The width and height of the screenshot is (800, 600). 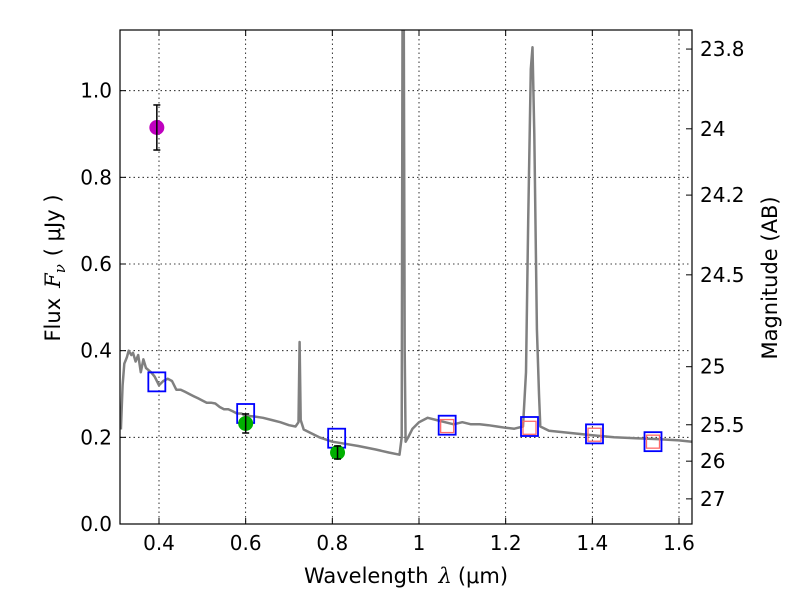 What do you see at coordinates (722, 49) in the screenshot?
I see `y2-tick-label: 23.8` at bounding box center [722, 49].